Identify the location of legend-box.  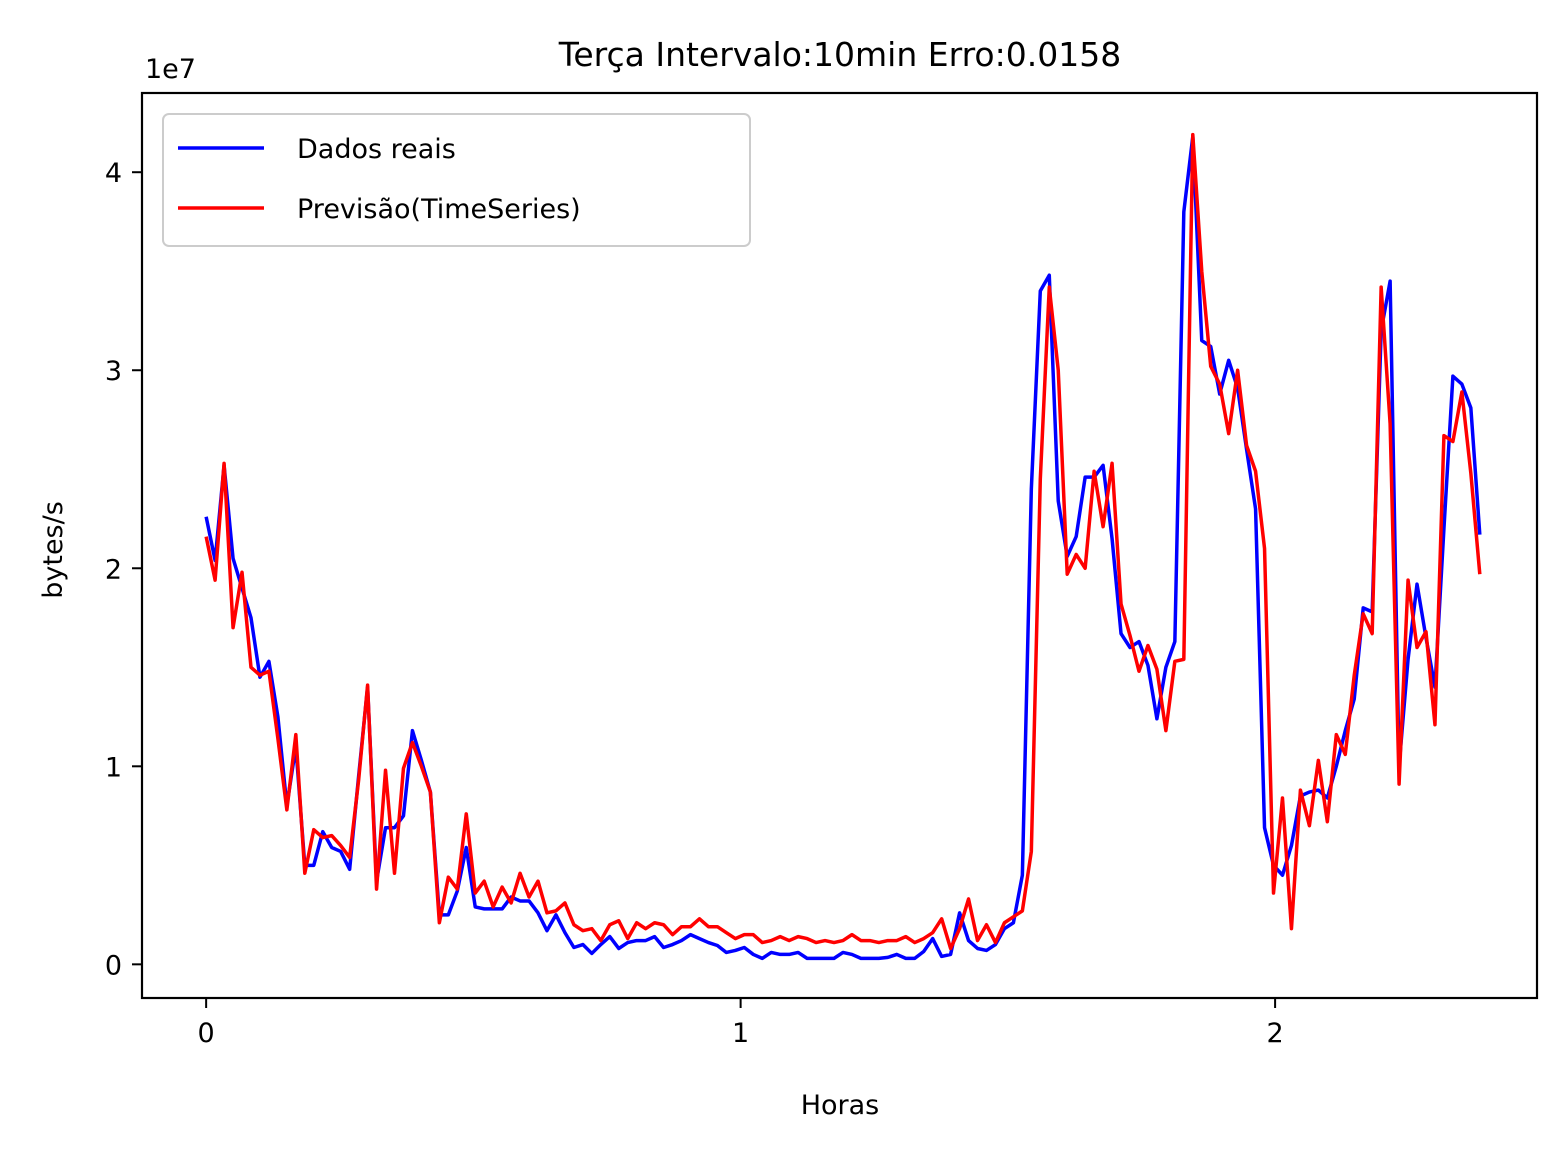
(456, 180).